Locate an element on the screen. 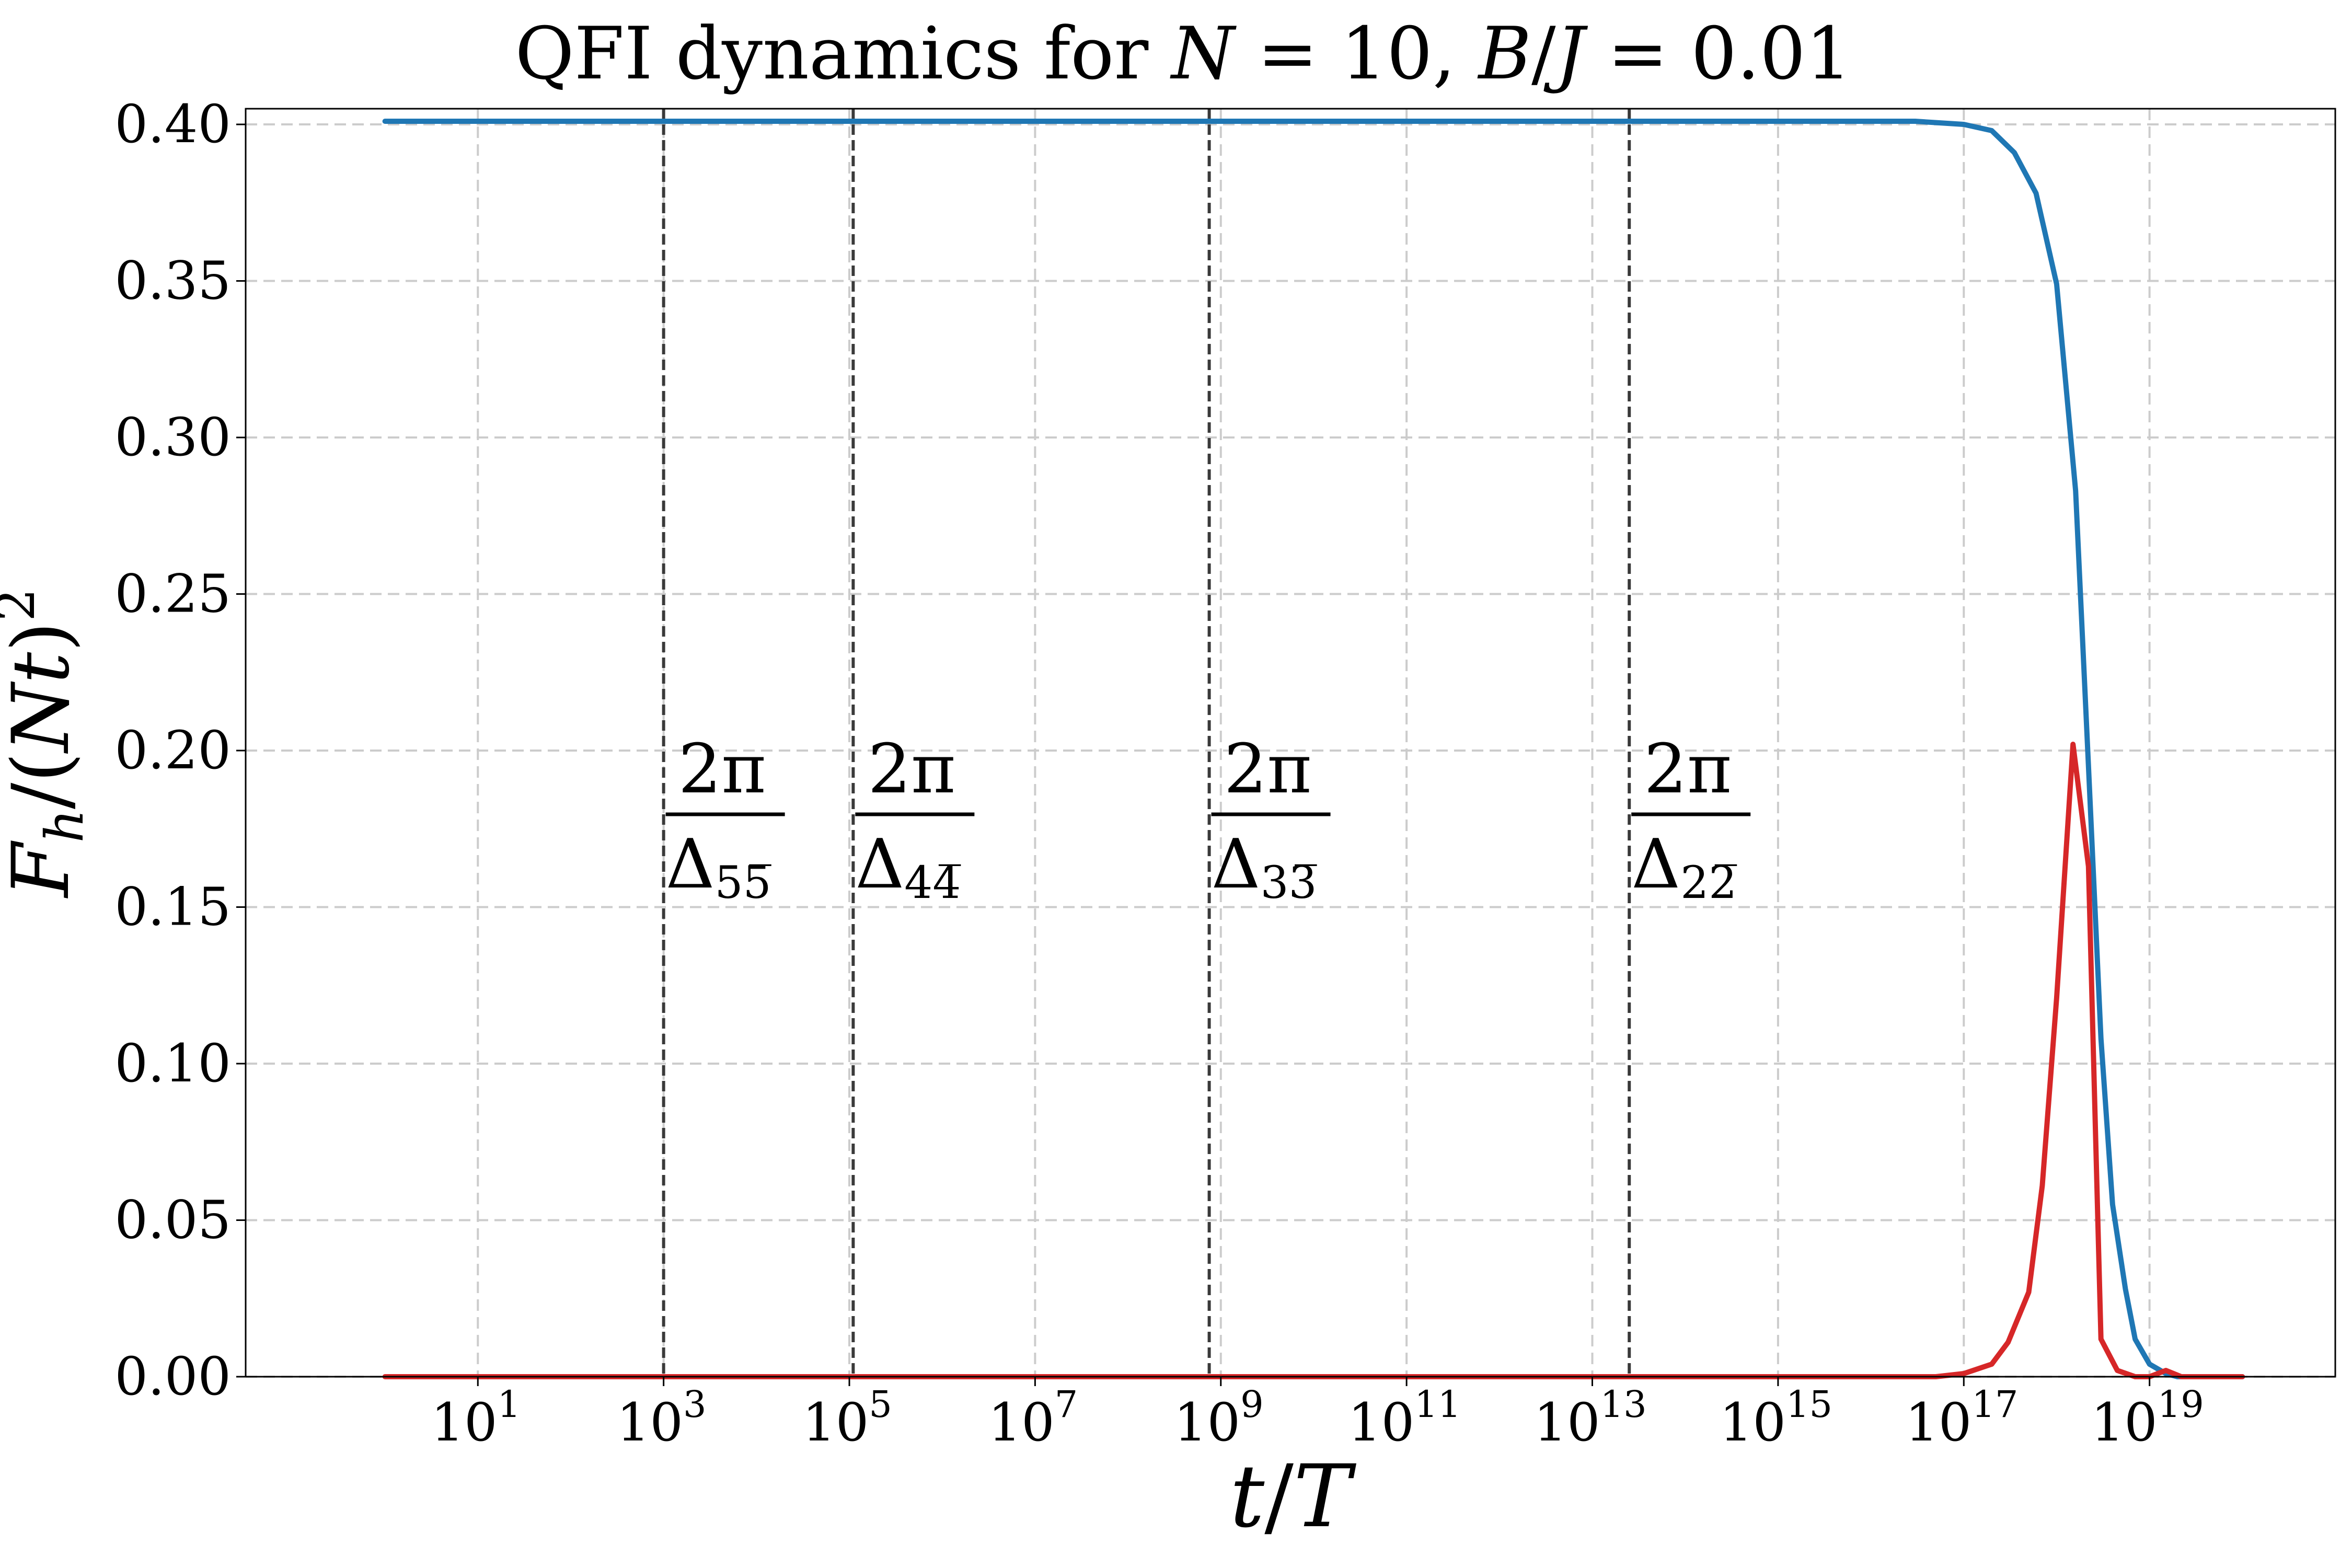 The width and height of the screenshot is (2352, 1568). vline-label: 2π Δ55̅ is located at coordinates (725, 819).